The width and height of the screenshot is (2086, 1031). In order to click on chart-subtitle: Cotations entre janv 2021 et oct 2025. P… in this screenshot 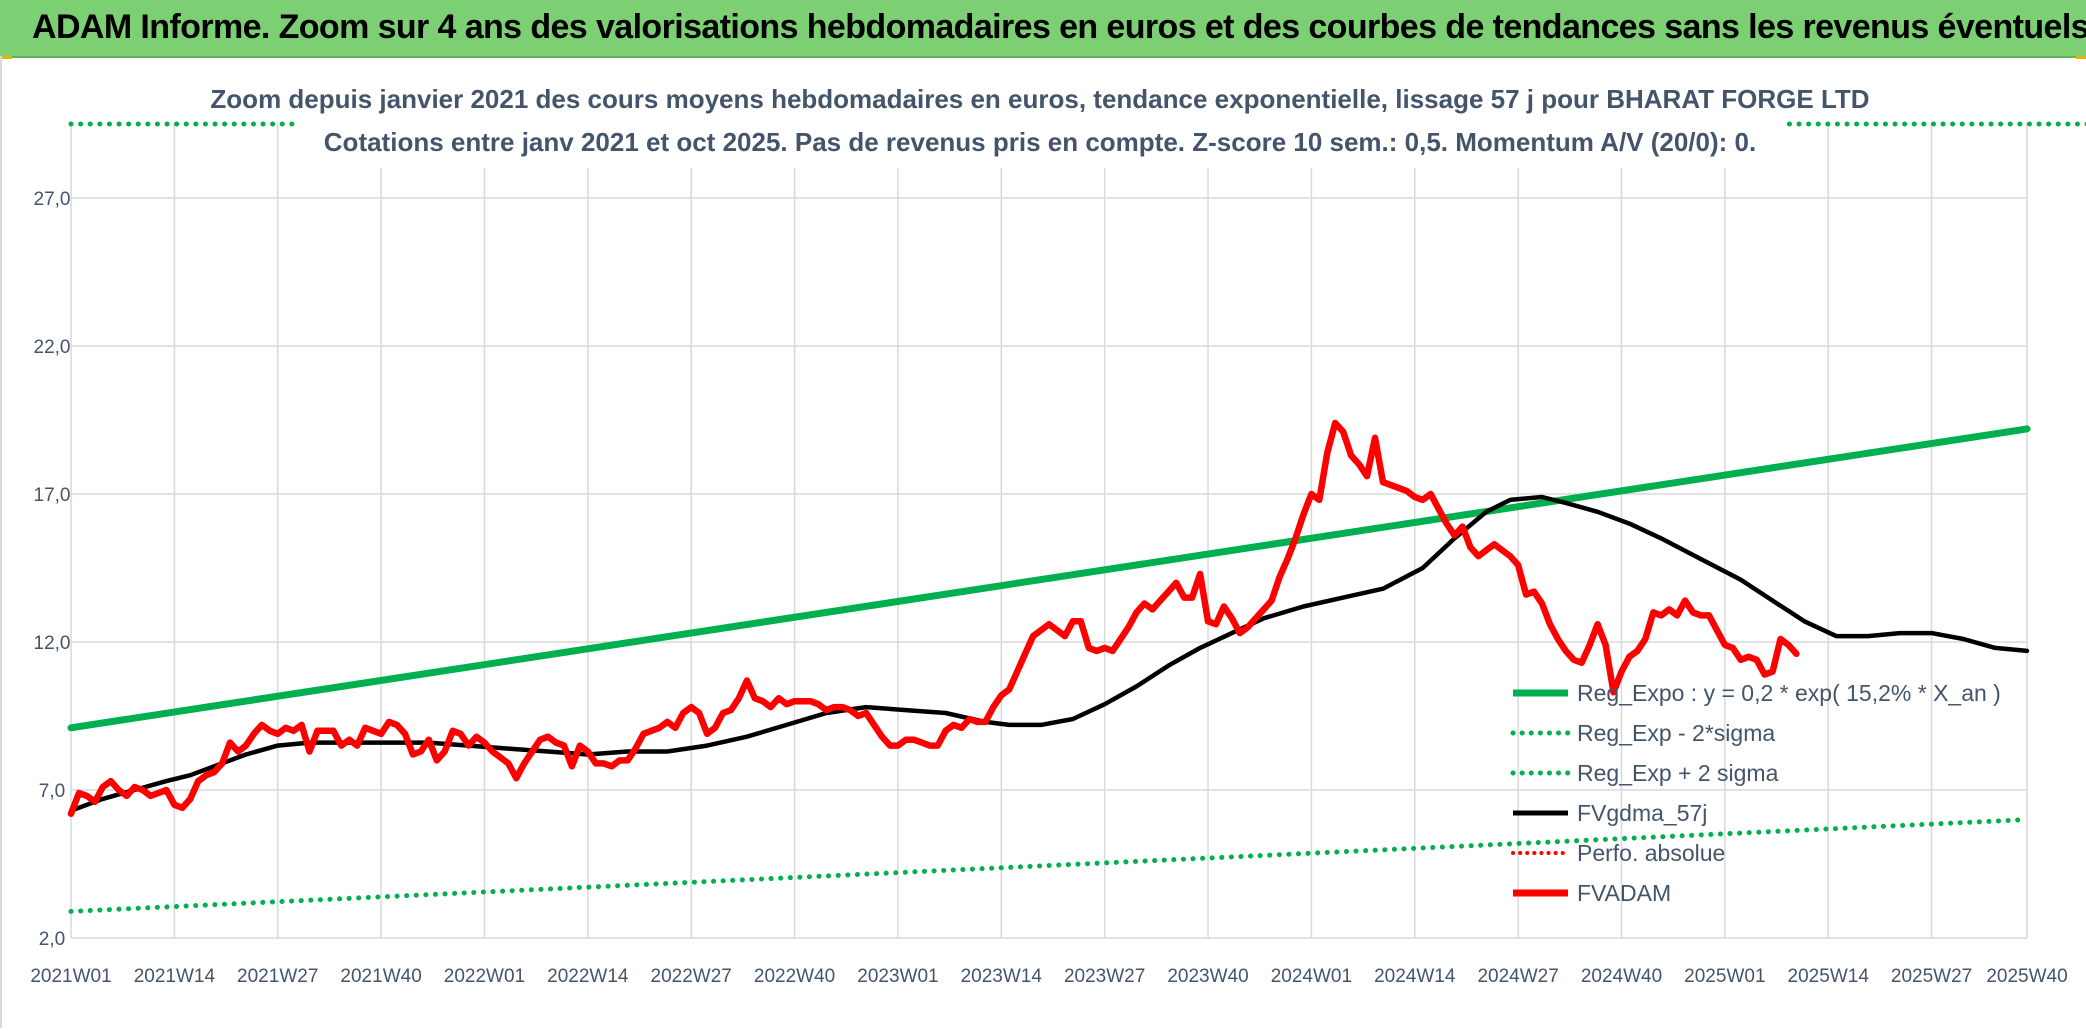, I will do `click(1040, 142)`.